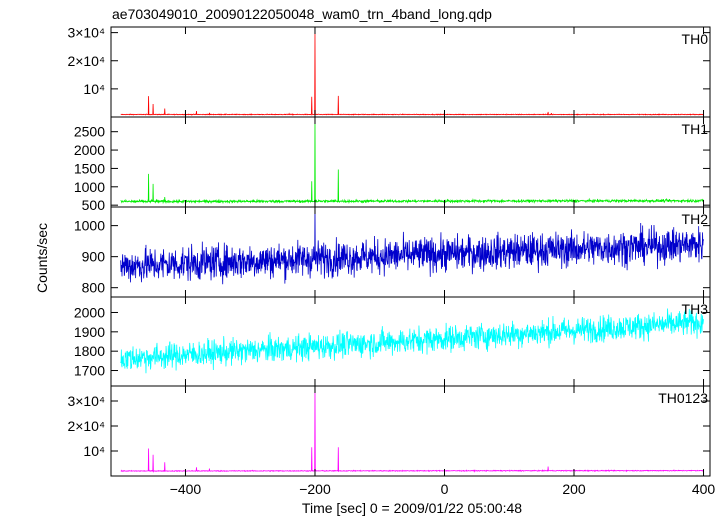 This screenshot has width=723, height=516. What do you see at coordinates (186, 489) in the screenshot?
I see `x-tick-label: −400` at bounding box center [186, 489].